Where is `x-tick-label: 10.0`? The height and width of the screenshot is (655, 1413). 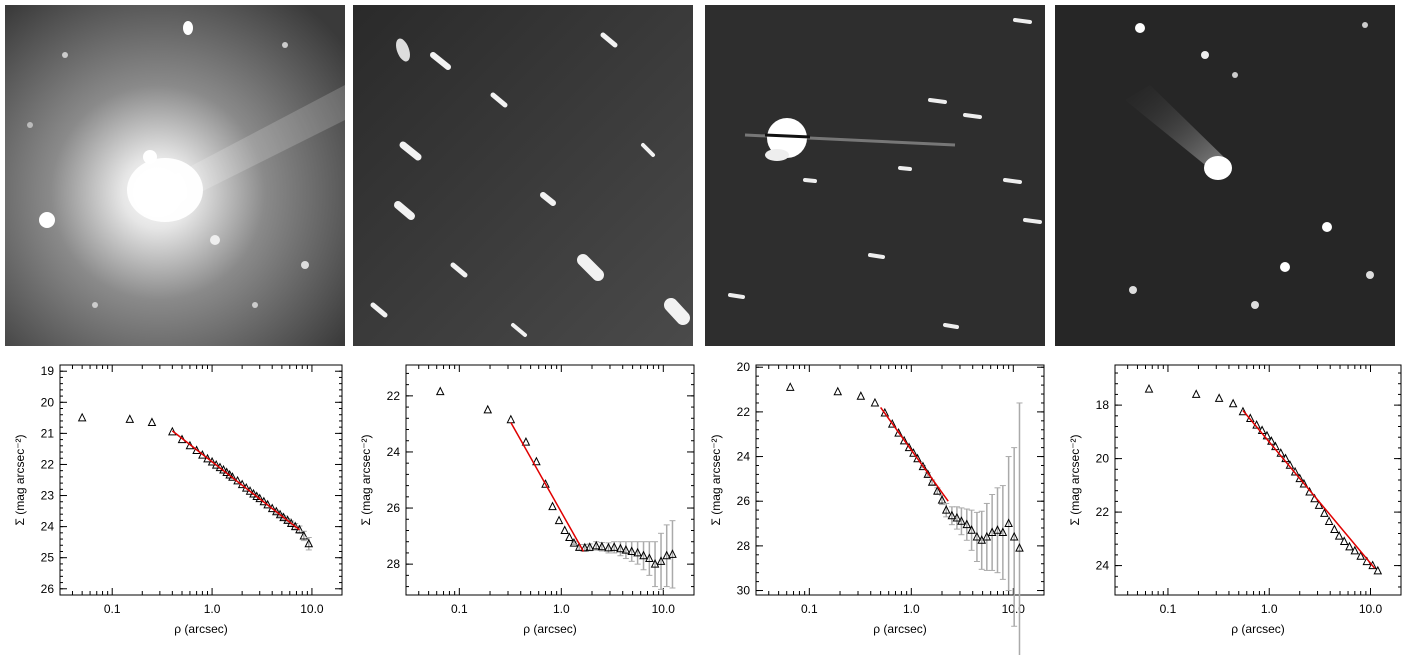
x-tick-label: 10.0 is located at coordinates (664, 609).